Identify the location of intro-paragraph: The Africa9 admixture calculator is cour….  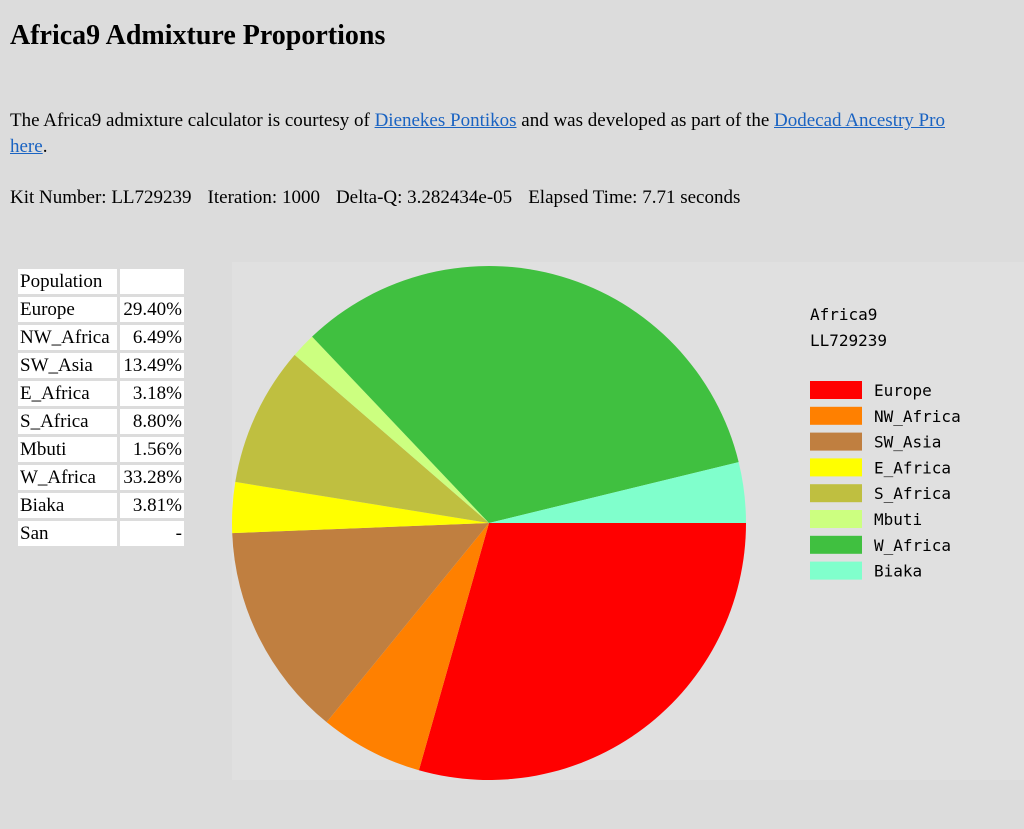
(517, 134).